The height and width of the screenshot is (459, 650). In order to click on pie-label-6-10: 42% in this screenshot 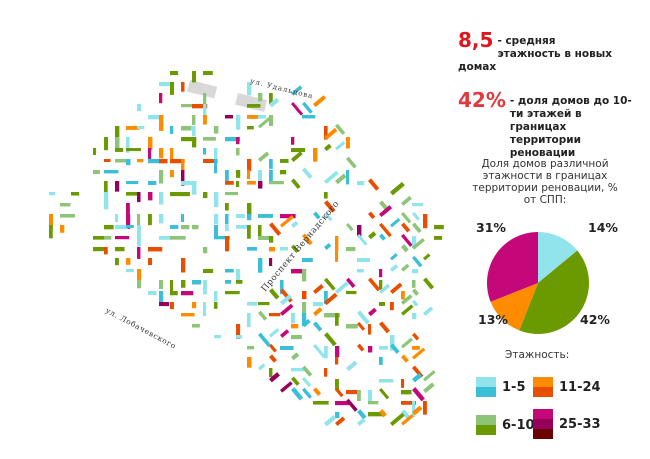, I will do `click(595, 319)`.